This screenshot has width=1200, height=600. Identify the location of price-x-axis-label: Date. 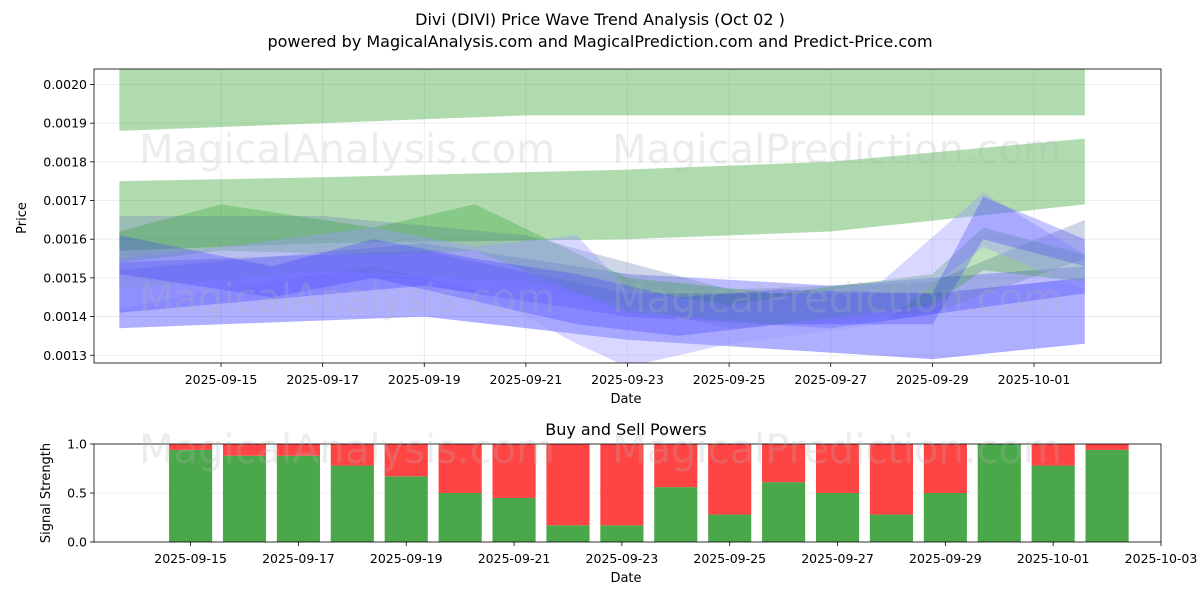
(625, 399).